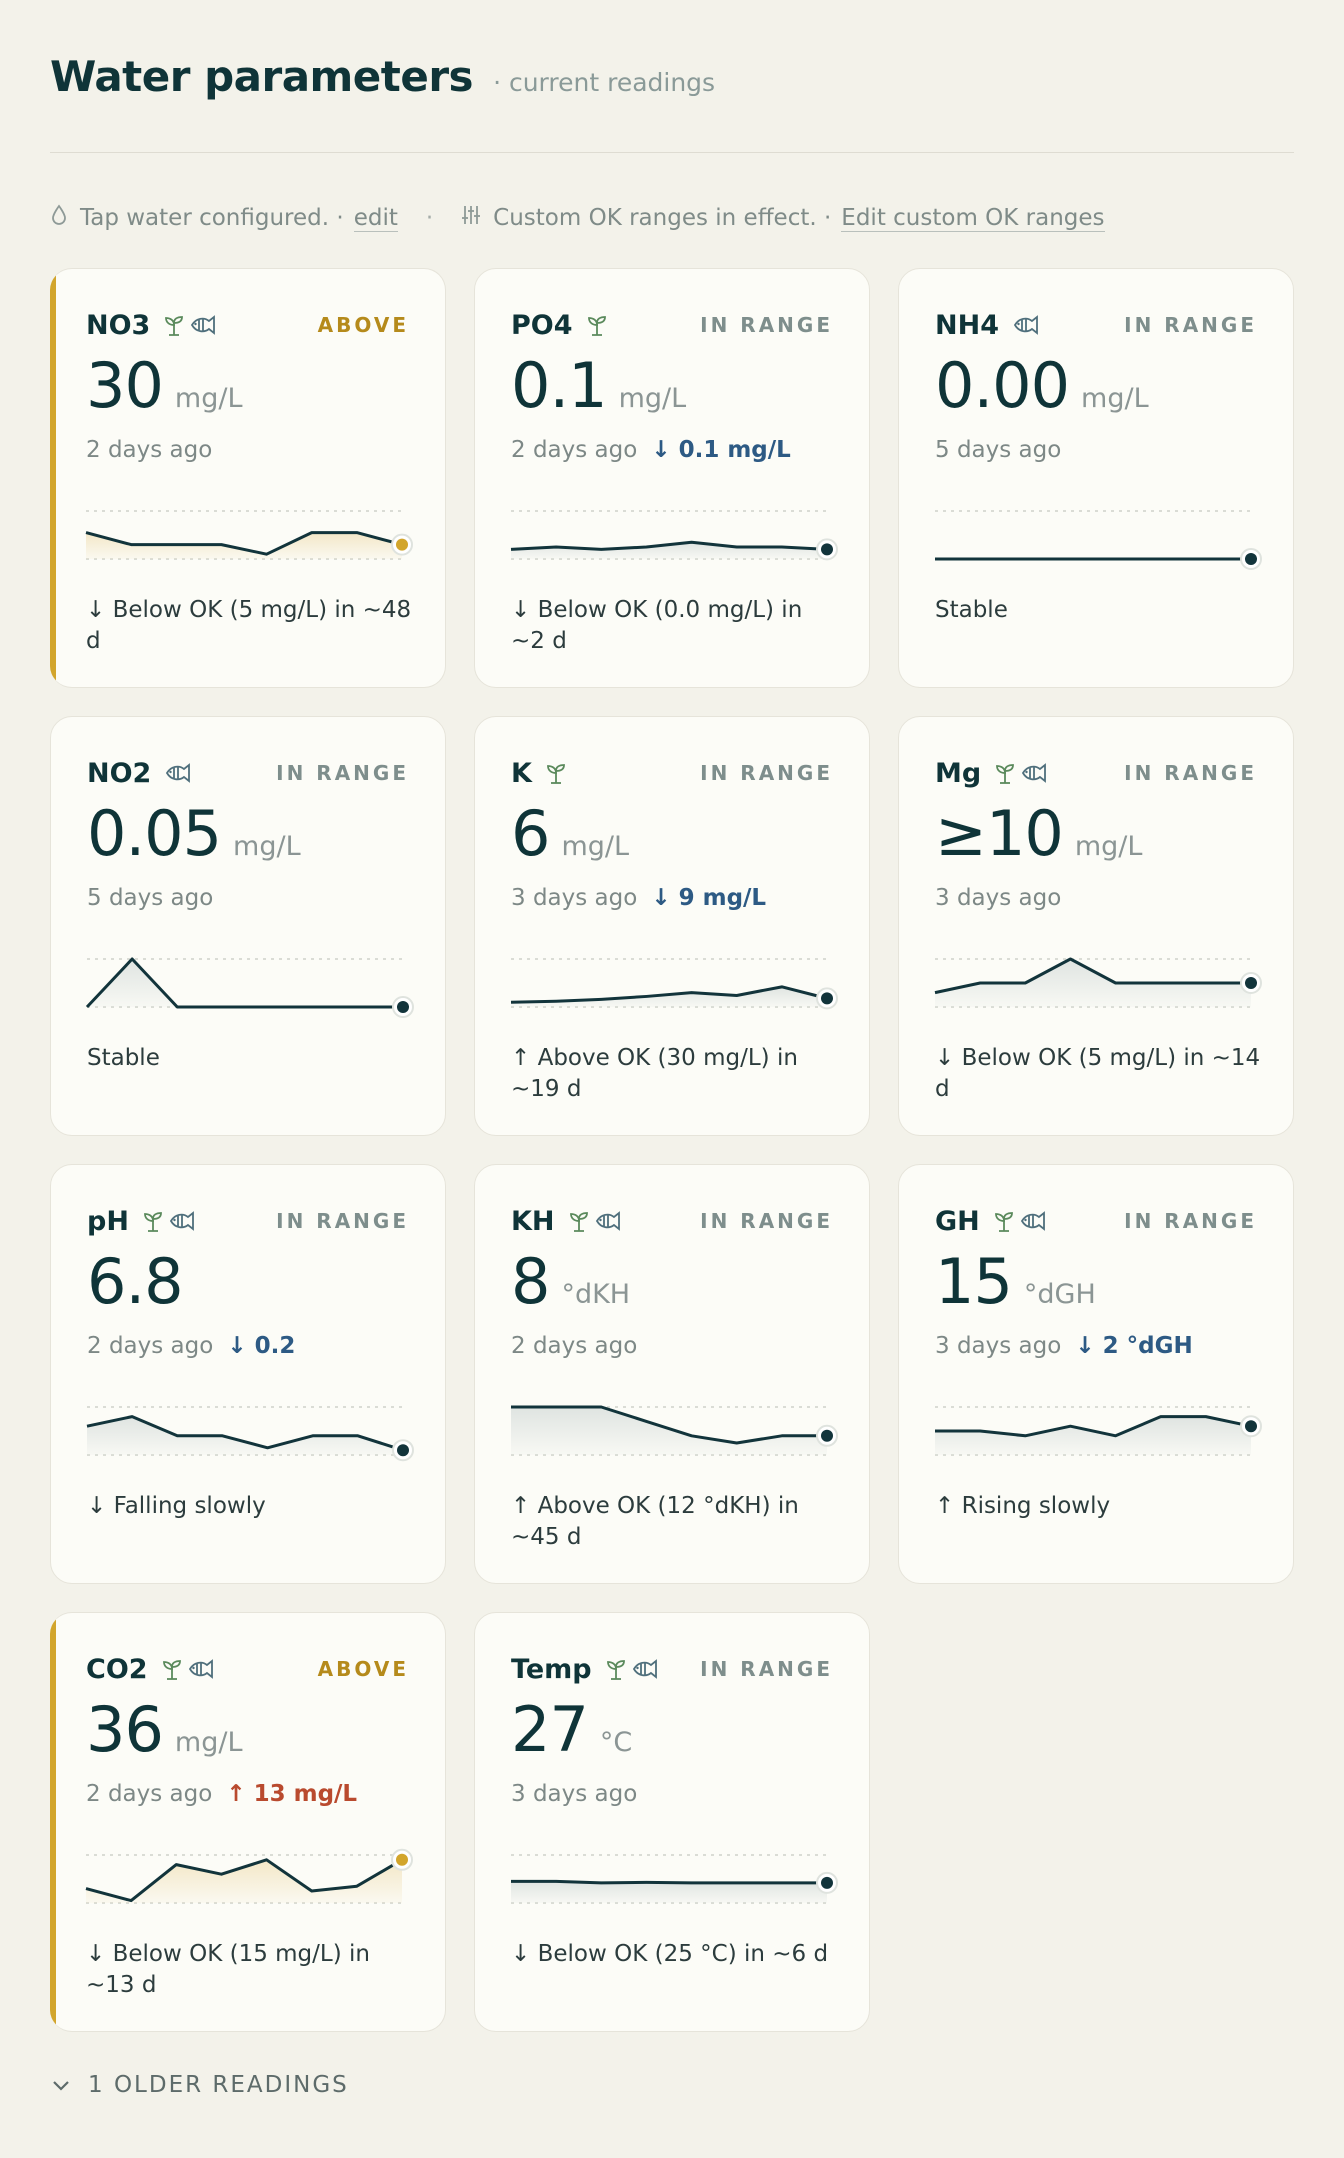 The height and width of the screenshot is (2158, 1344). Describe the element at coordinates (70, 2085) in the screenshot. I see `chevron-down-icon` at that location.